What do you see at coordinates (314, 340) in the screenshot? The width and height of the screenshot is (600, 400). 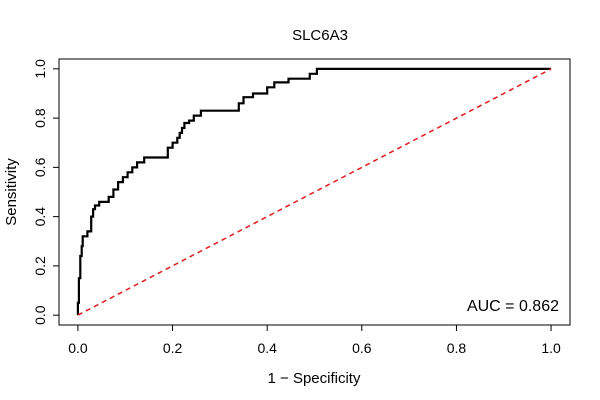 I see `x-axis: 0.0 0.2 0.4 0.6 0.8 1.0` at bounding box center [314, 340].